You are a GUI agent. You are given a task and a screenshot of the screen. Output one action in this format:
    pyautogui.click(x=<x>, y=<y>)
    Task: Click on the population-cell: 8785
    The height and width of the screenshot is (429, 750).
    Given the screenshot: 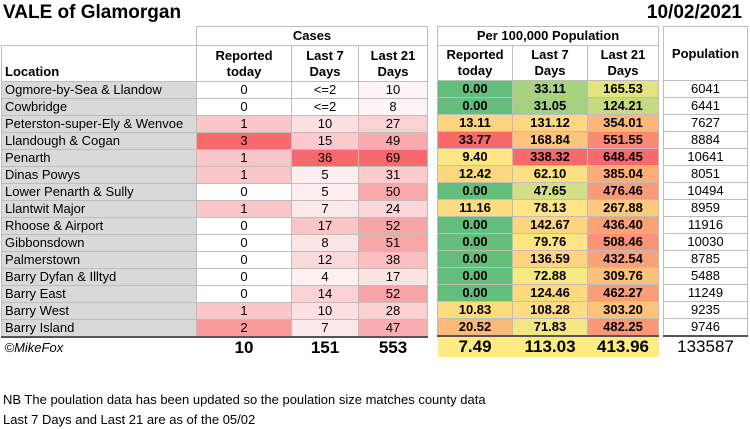 What is the action you would take?
    pyautogui.click(x=705, y=259)
    